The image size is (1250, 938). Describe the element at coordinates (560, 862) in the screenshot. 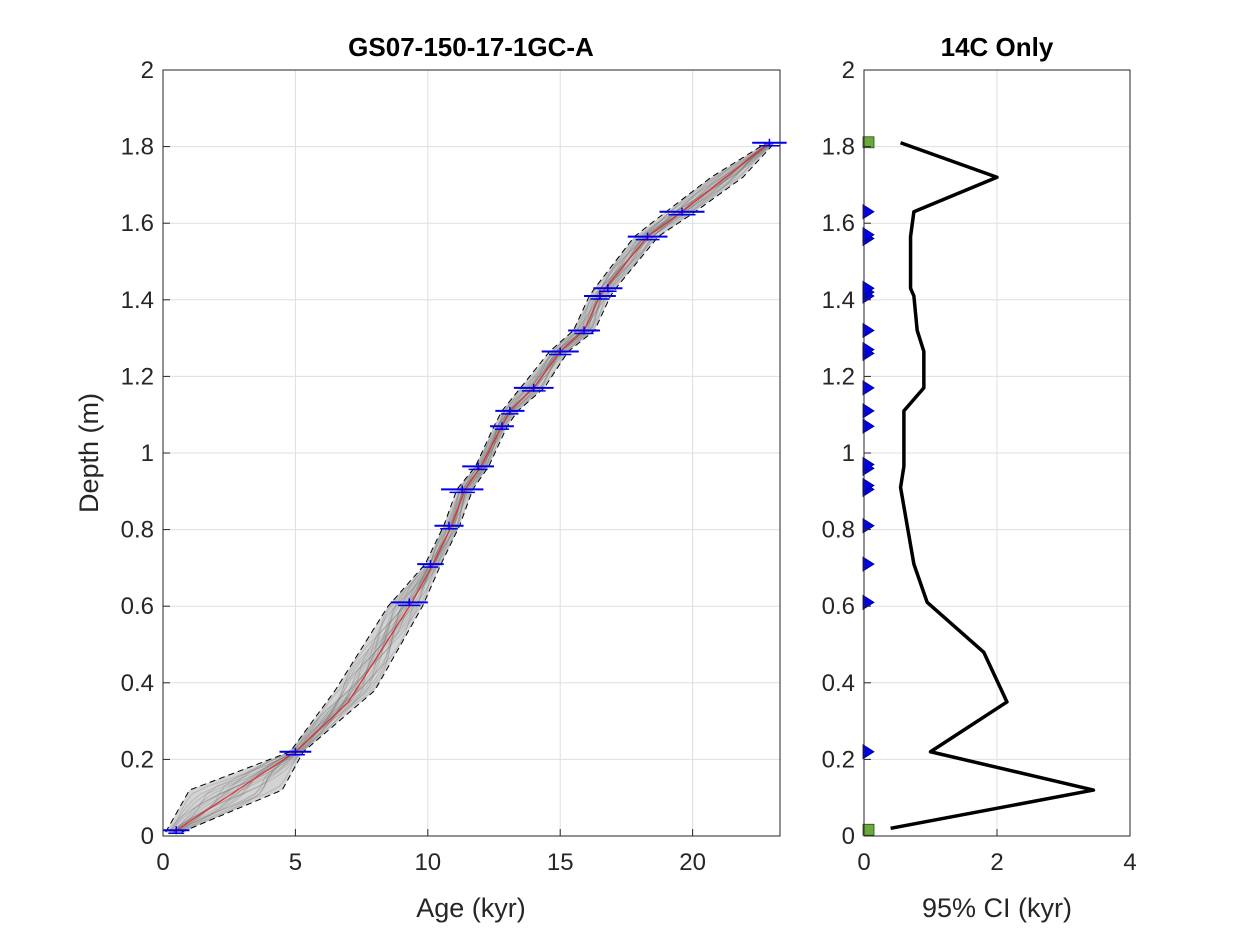

I see `x-tick-label: 15` at that location.